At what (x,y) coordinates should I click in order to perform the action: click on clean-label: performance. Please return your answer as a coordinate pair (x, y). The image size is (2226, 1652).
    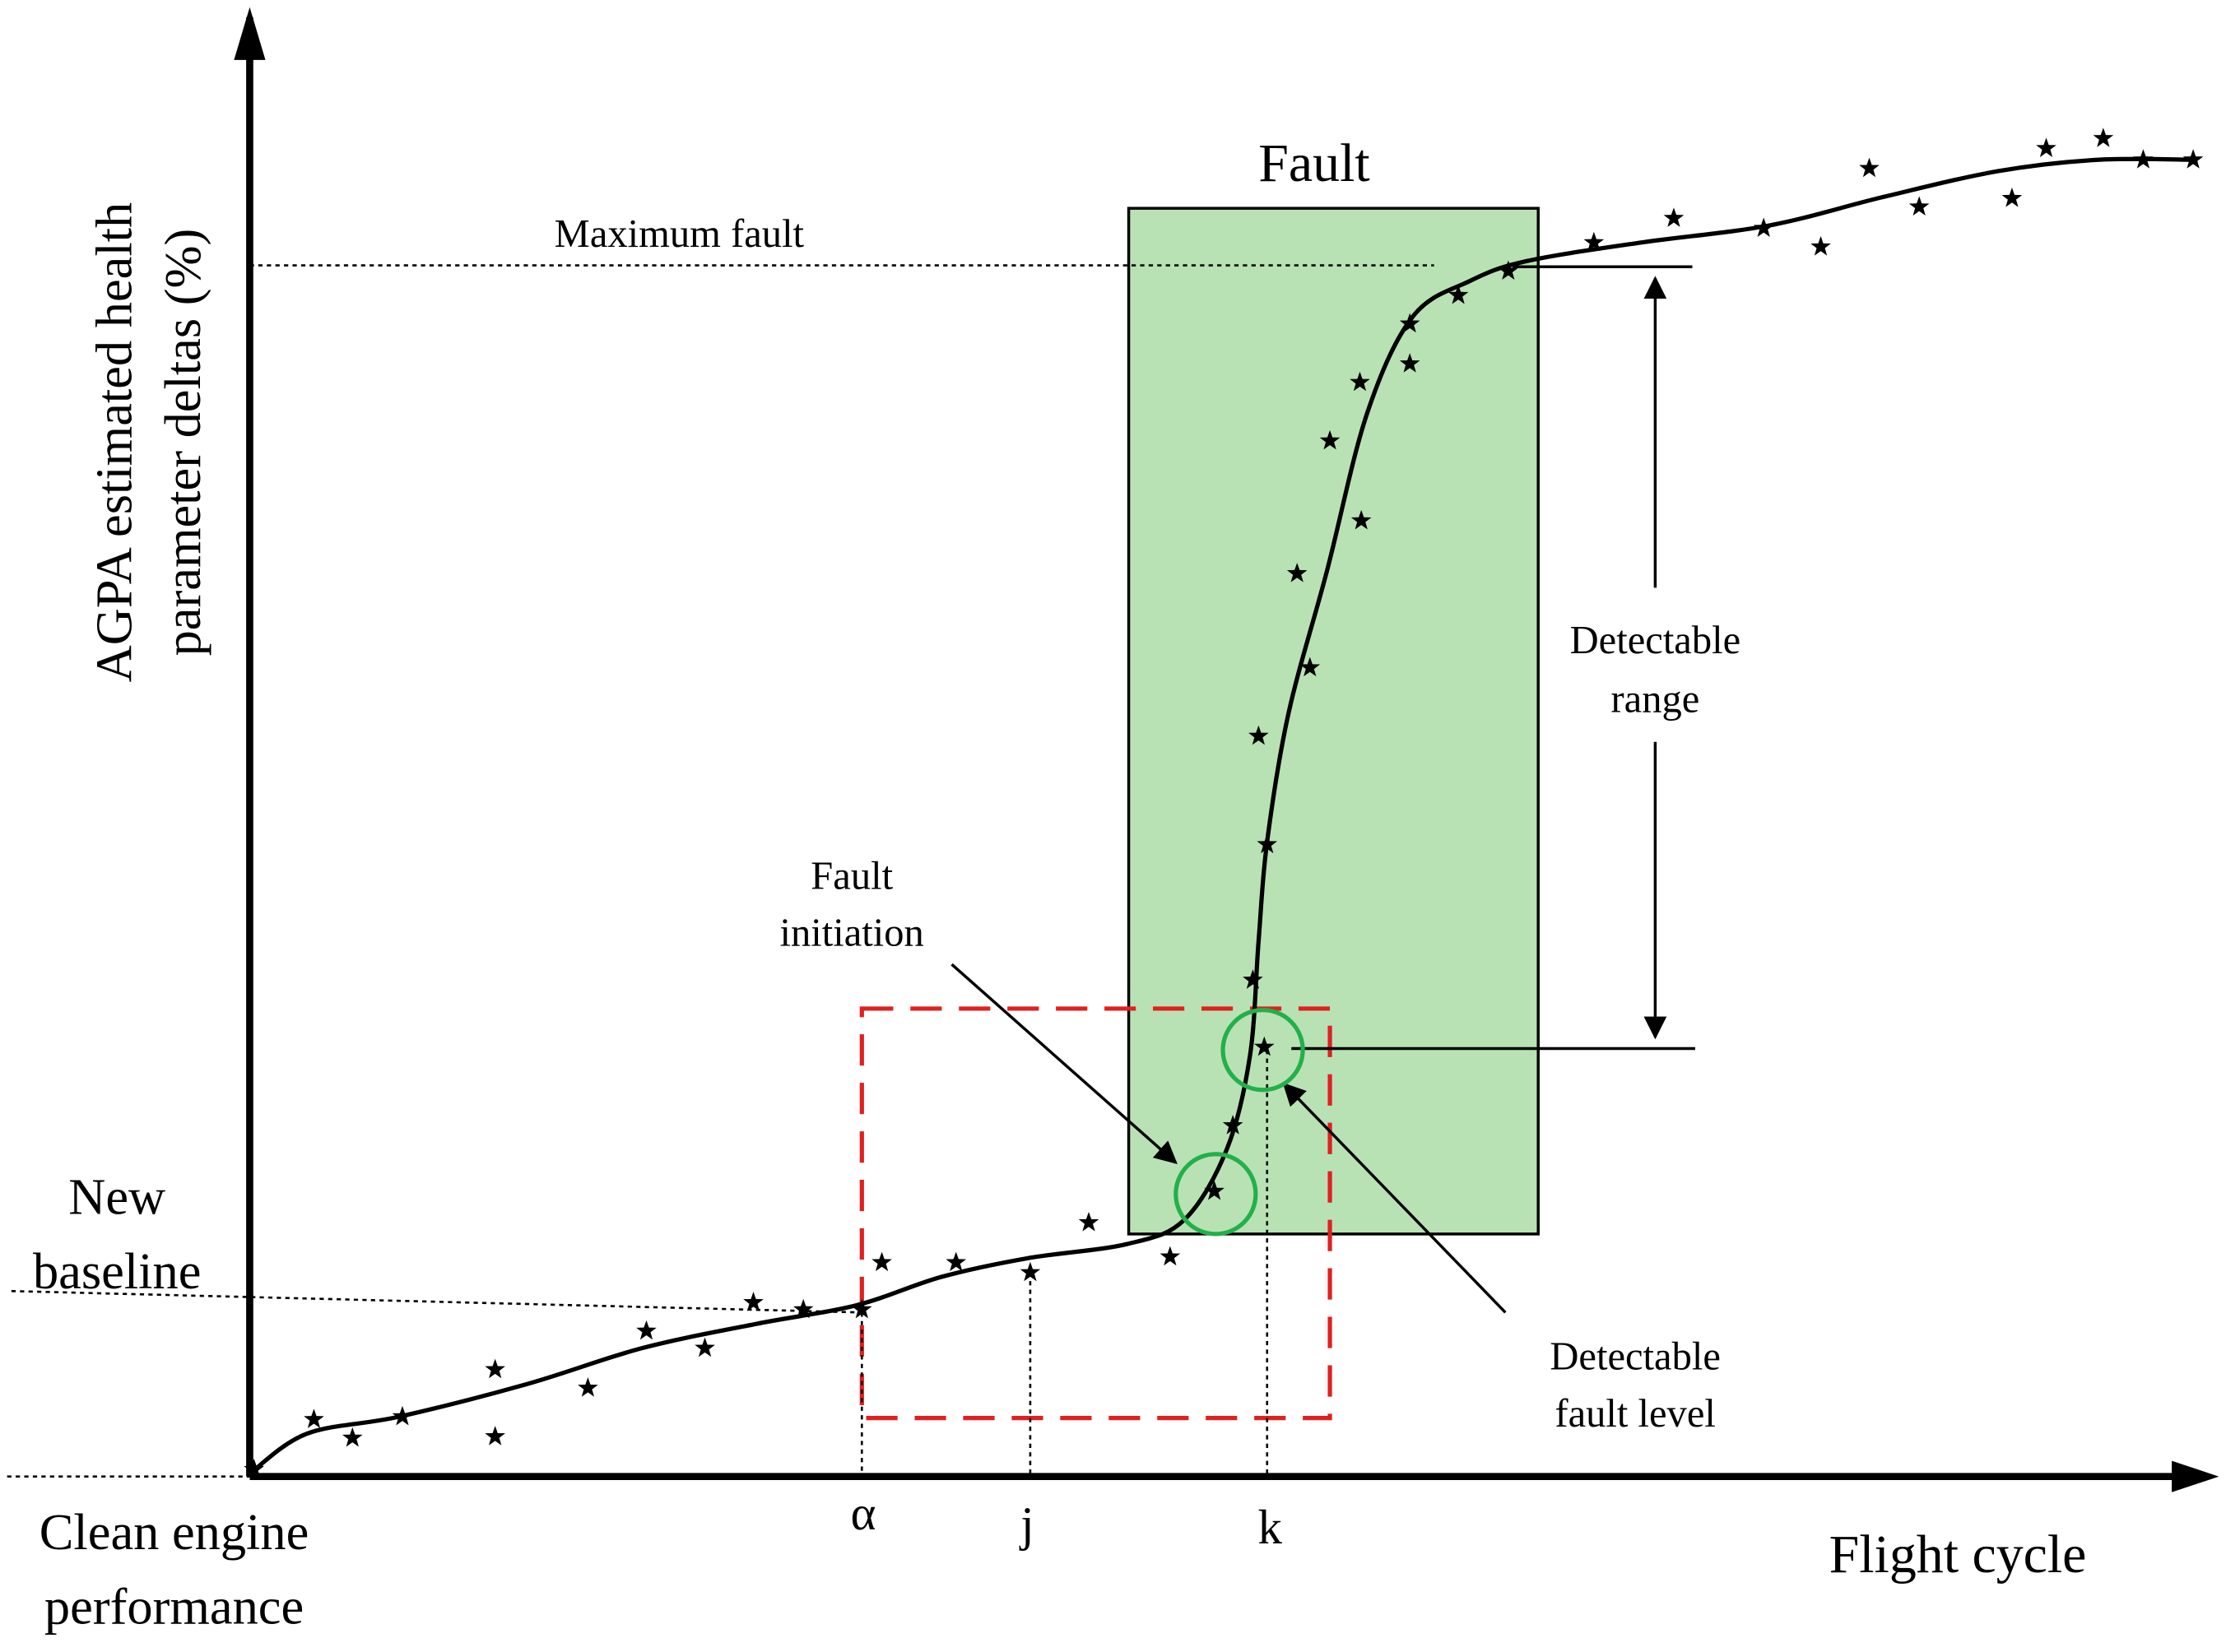
    Looking at the image, I should click on (174, 1606).